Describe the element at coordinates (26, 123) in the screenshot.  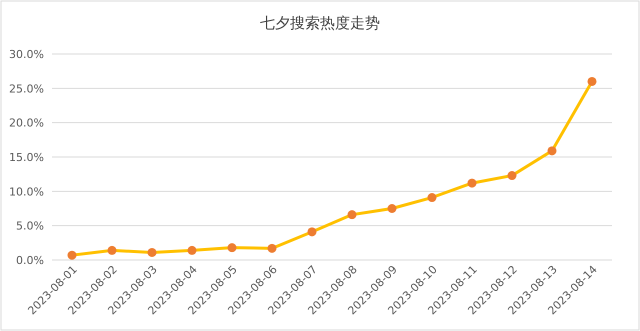
I see `ytick: 20.0%` at that location.